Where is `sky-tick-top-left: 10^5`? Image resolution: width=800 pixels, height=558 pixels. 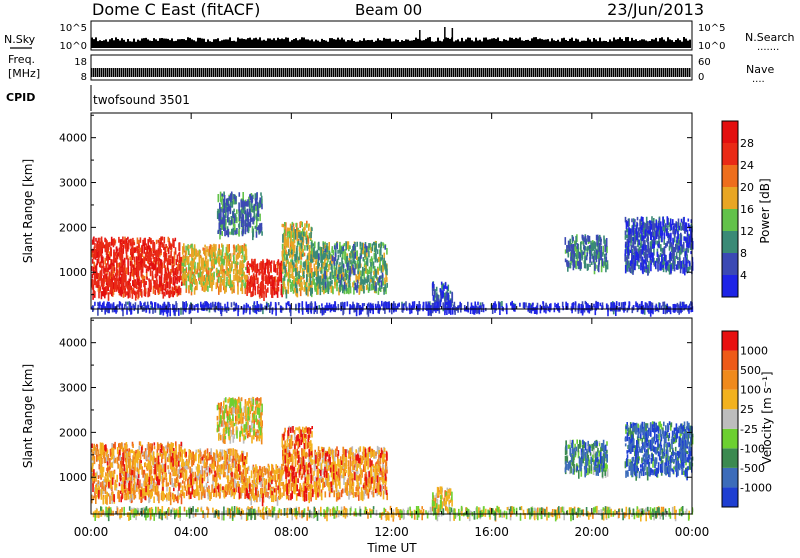
sky-tick-top-left: 10^5 is located at coordinates (73, 28).